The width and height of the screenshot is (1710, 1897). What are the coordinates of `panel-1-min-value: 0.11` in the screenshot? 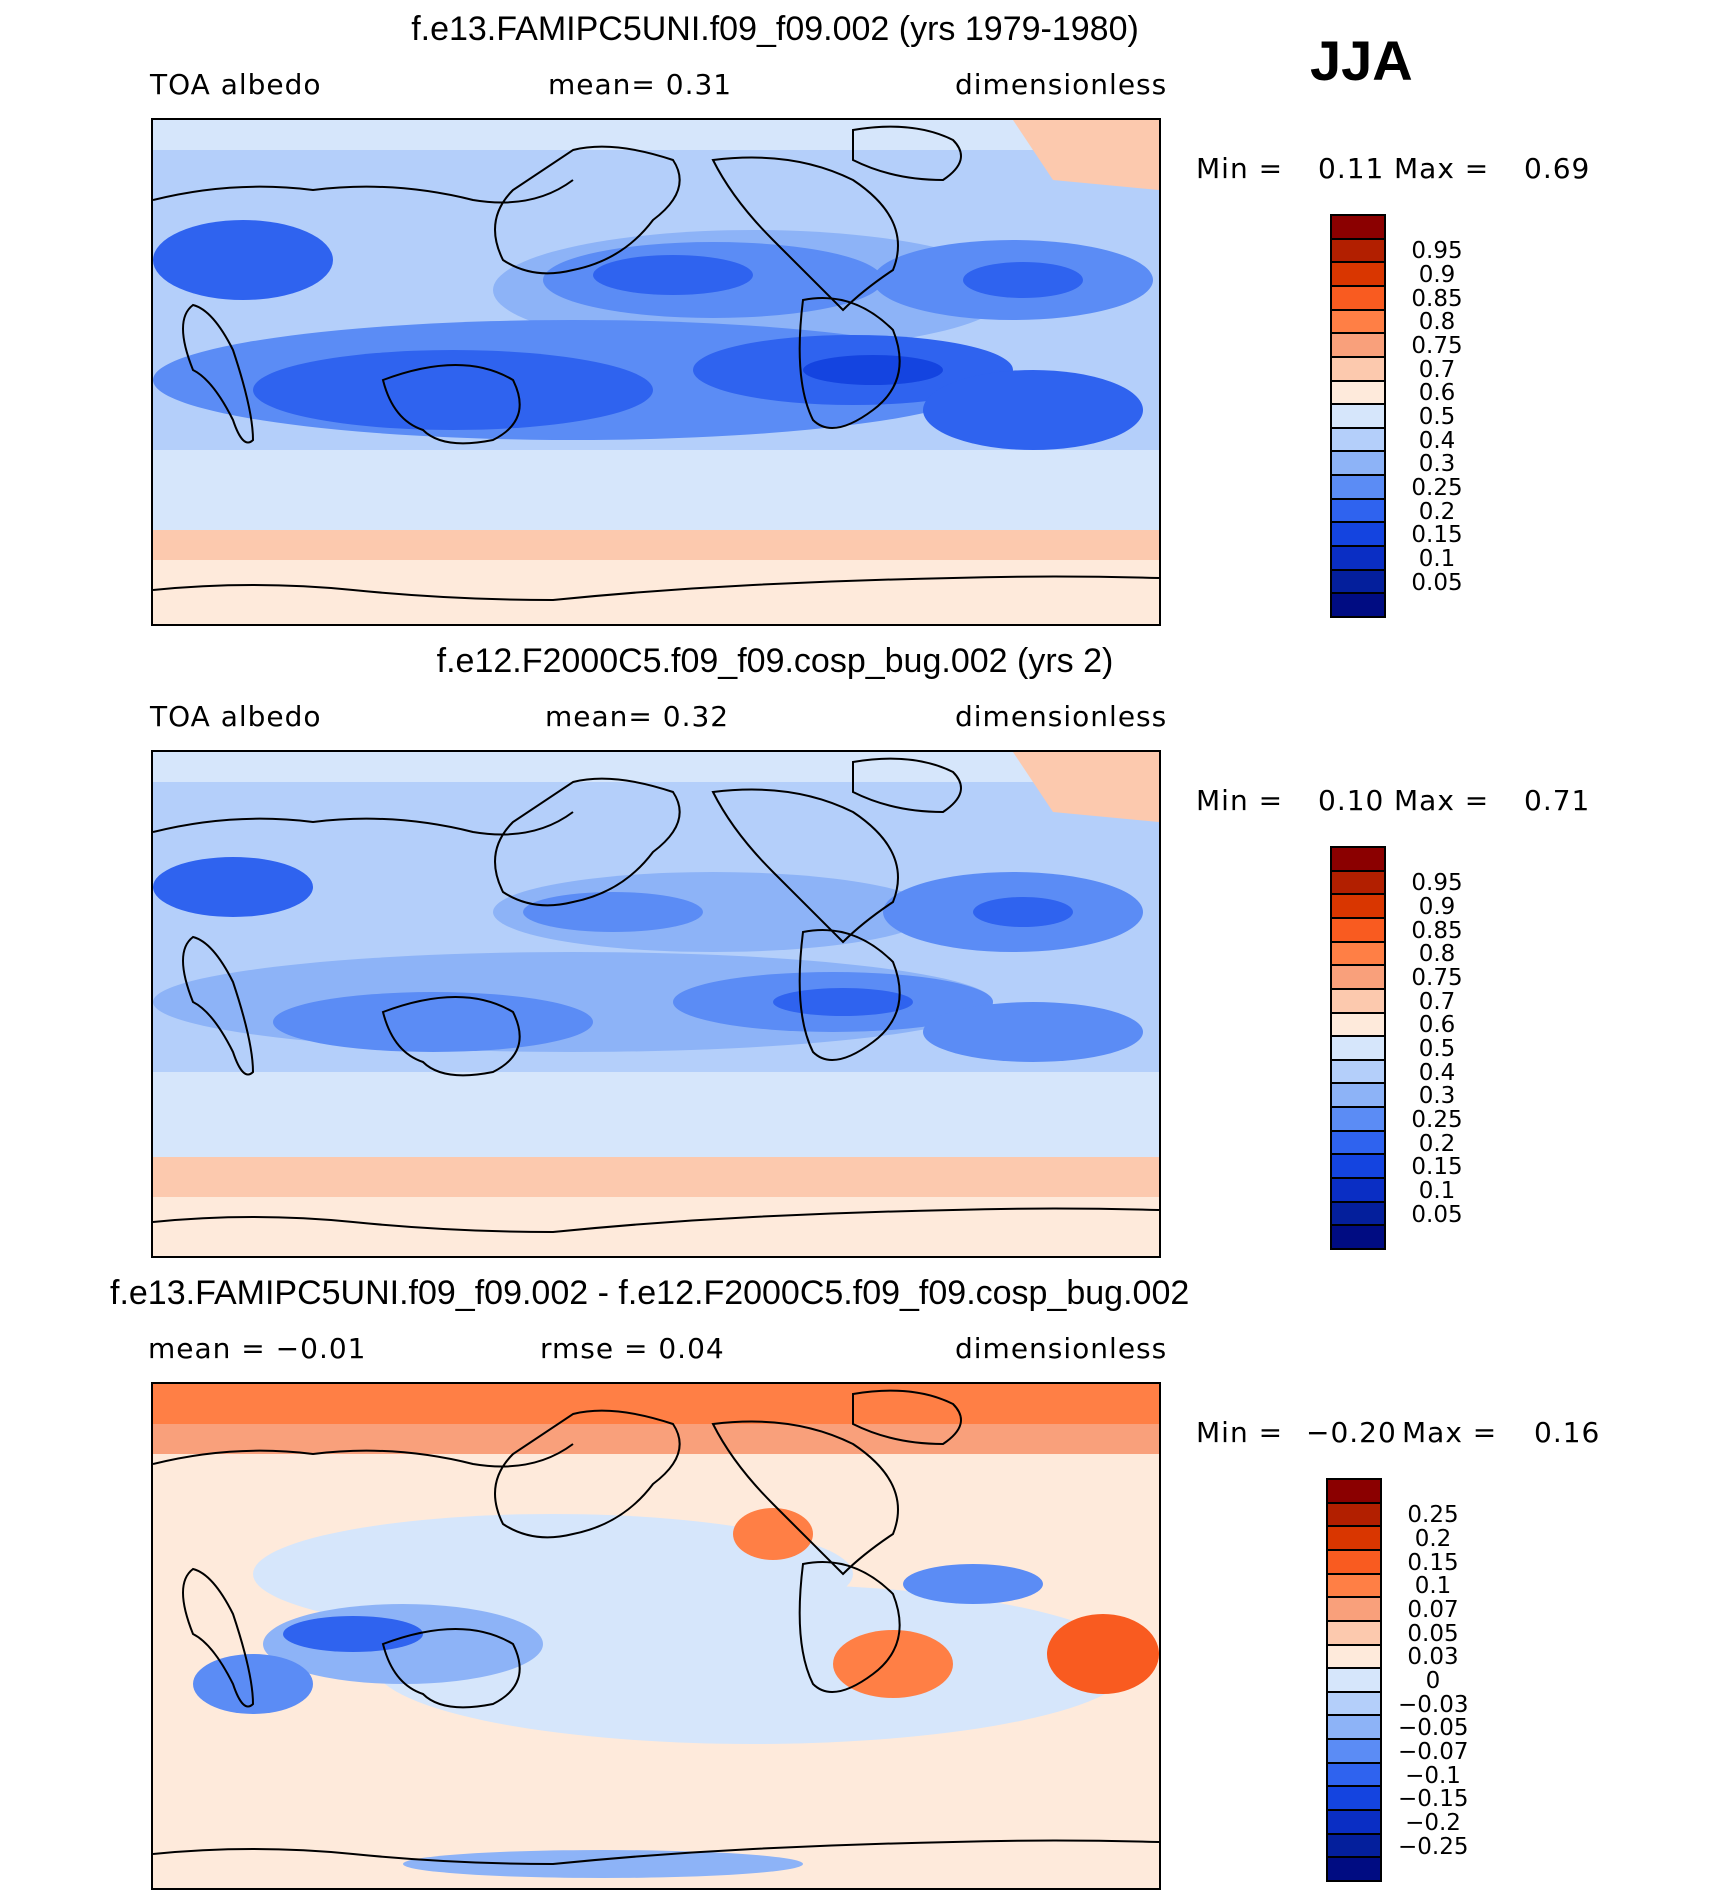 It's located at (1351, 168).